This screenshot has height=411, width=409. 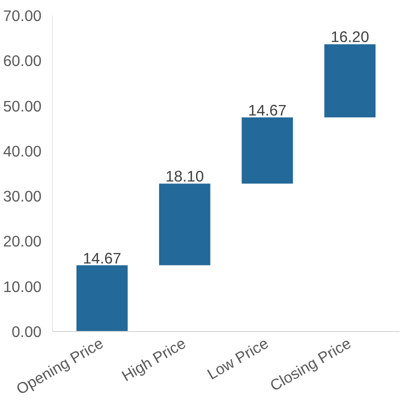 What do you see at coordinates (350, 37) in the screenshot?
I see `data-label: 16.20` at bounding box center [350, 37].